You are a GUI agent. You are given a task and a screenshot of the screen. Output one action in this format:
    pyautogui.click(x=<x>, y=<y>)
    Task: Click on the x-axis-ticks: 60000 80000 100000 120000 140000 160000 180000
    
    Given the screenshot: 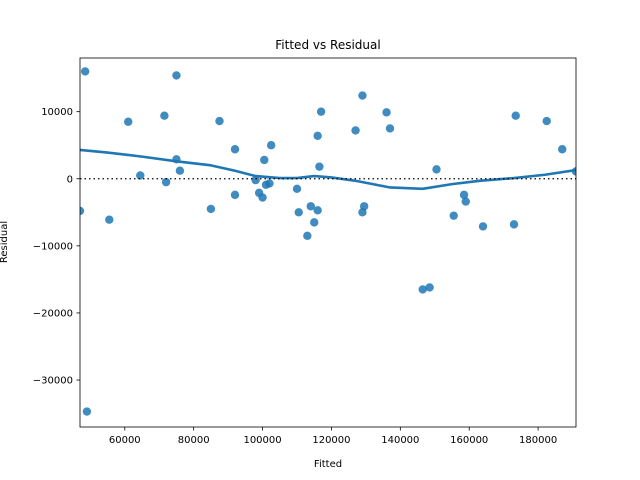 What is the action you would take?
    pyautogui.click(x=333, y=436)
    